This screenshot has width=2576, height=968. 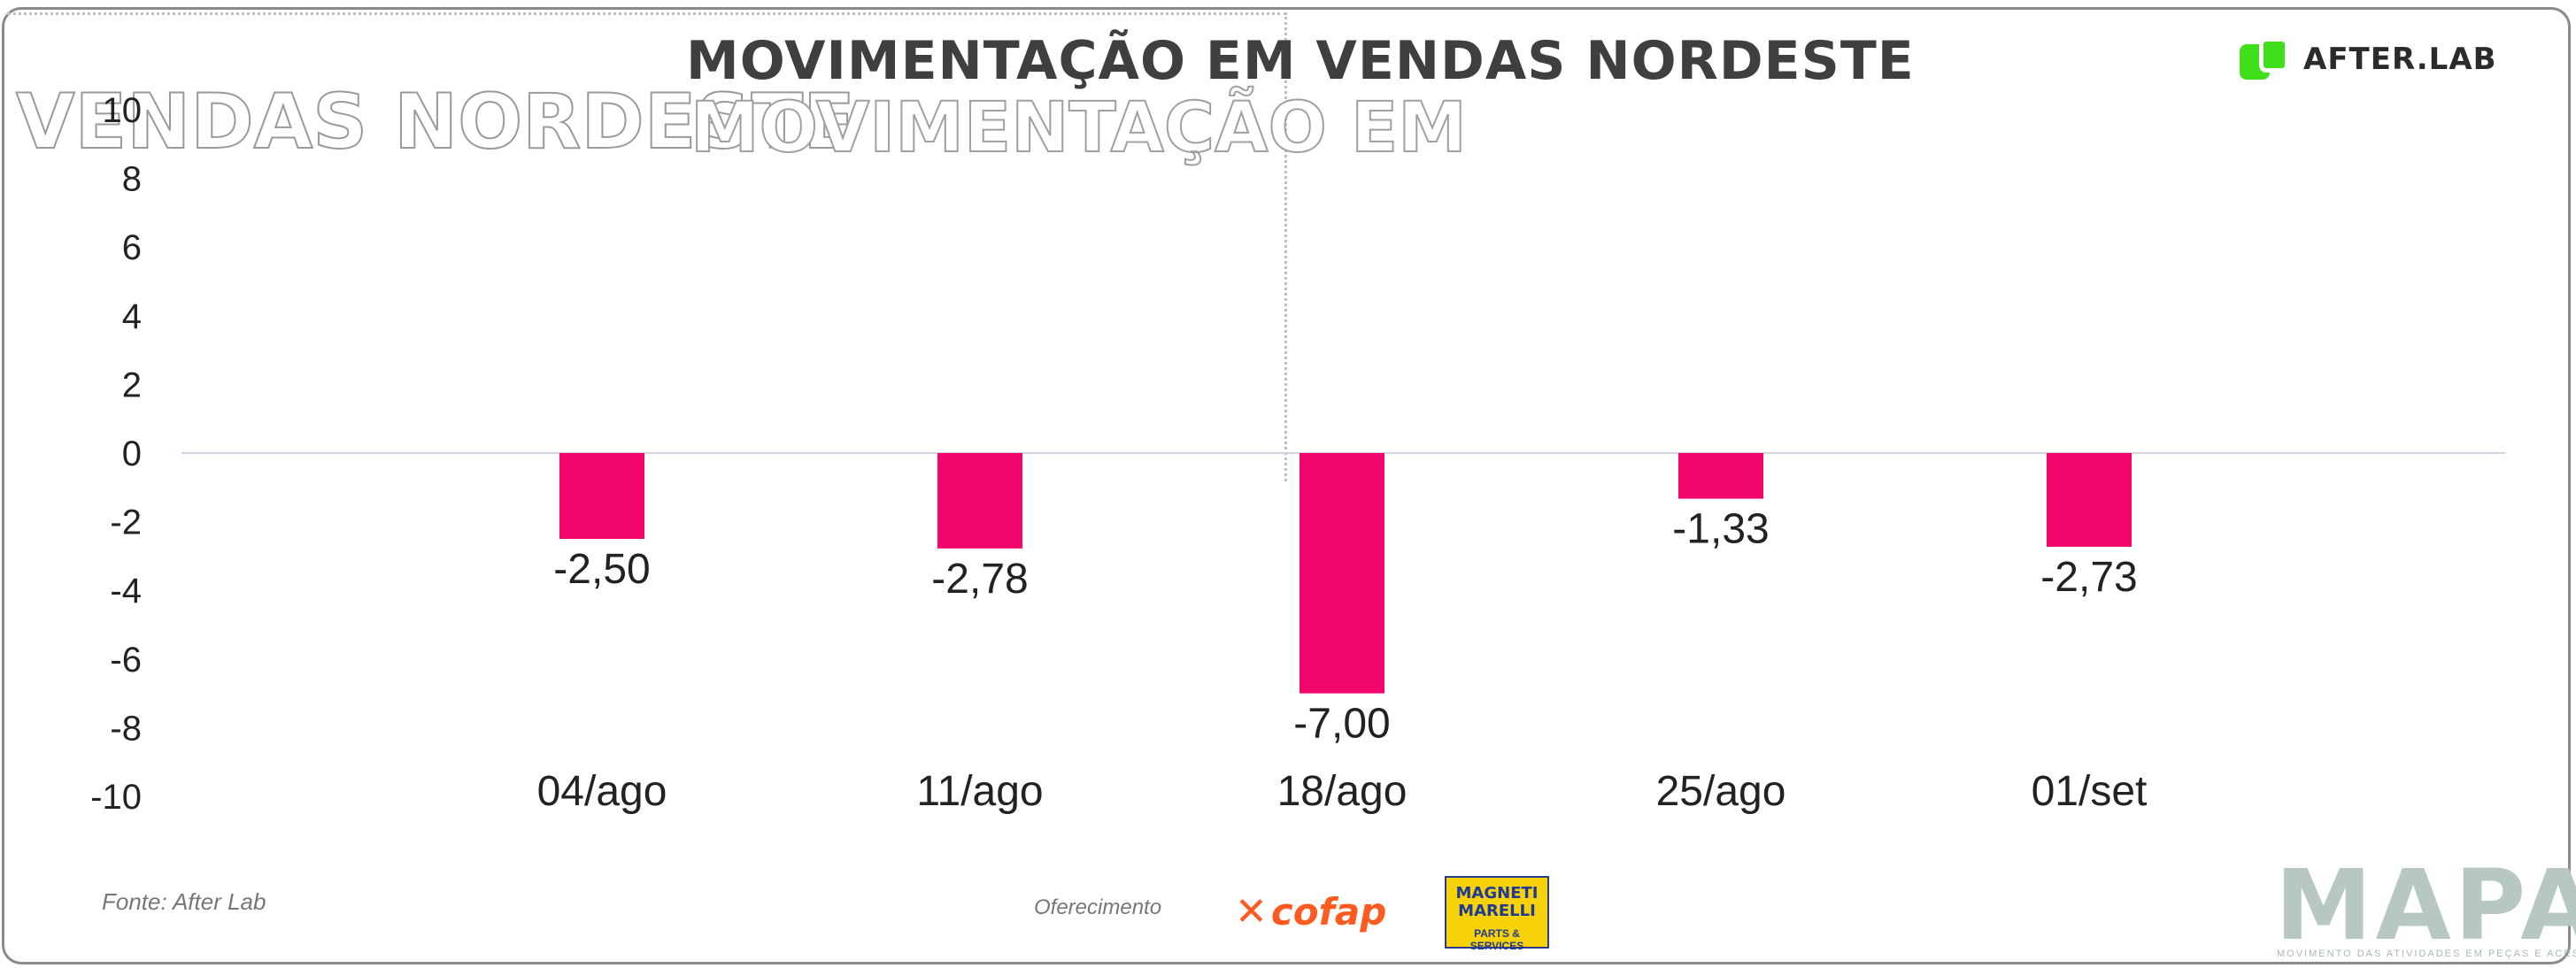 I want to click on ghost-title-right: MOVIMENTAÇÃO EM, so click(x=1079, y=128).